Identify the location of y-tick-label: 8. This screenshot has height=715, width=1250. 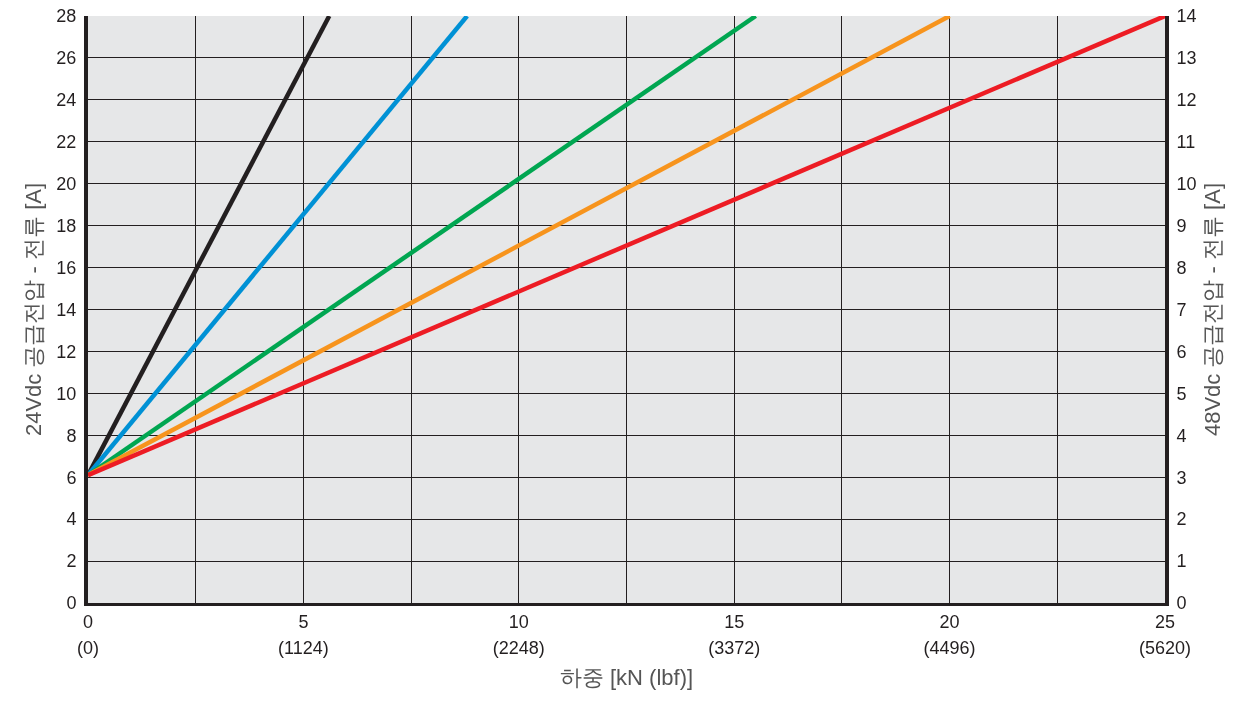
(71, 435).